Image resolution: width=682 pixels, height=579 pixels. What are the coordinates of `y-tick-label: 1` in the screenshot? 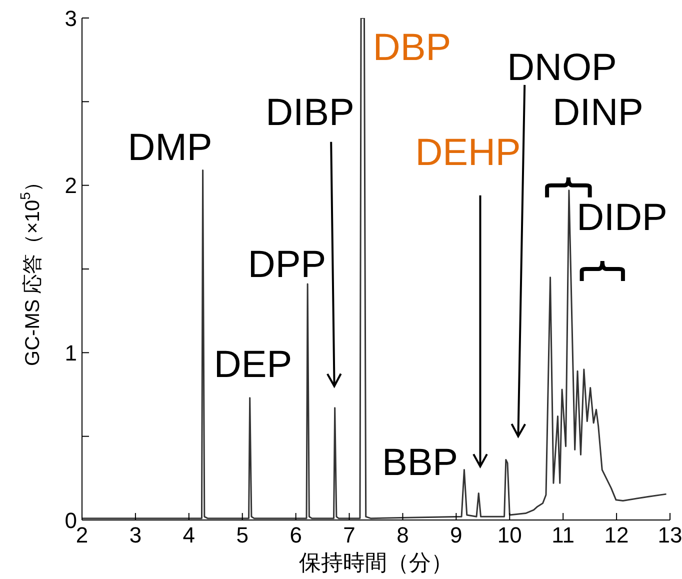 It's located at (70, 353).